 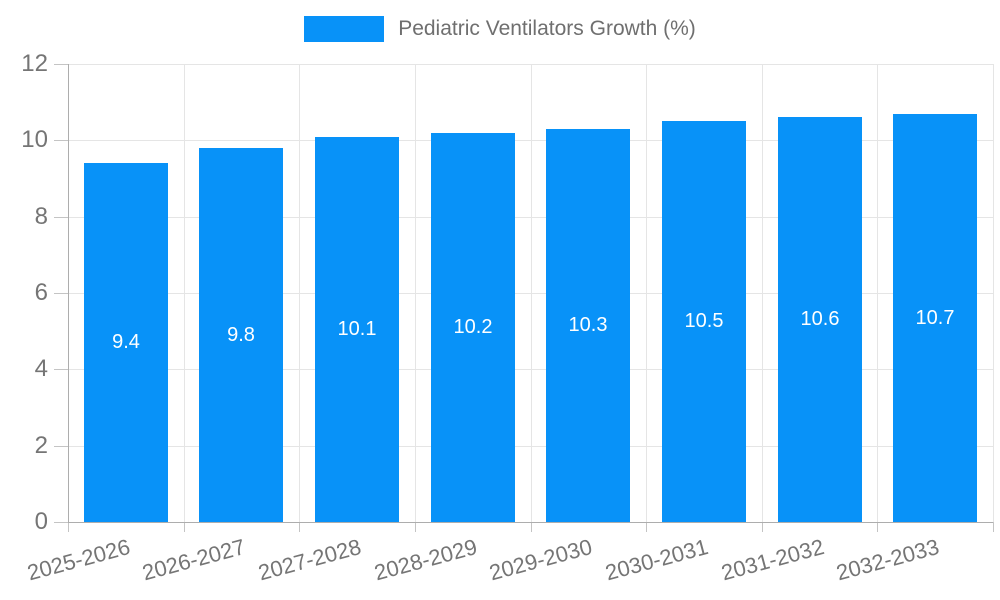 I want to click on x-tick-label: 2027-2028, so click(x=309, y=560).